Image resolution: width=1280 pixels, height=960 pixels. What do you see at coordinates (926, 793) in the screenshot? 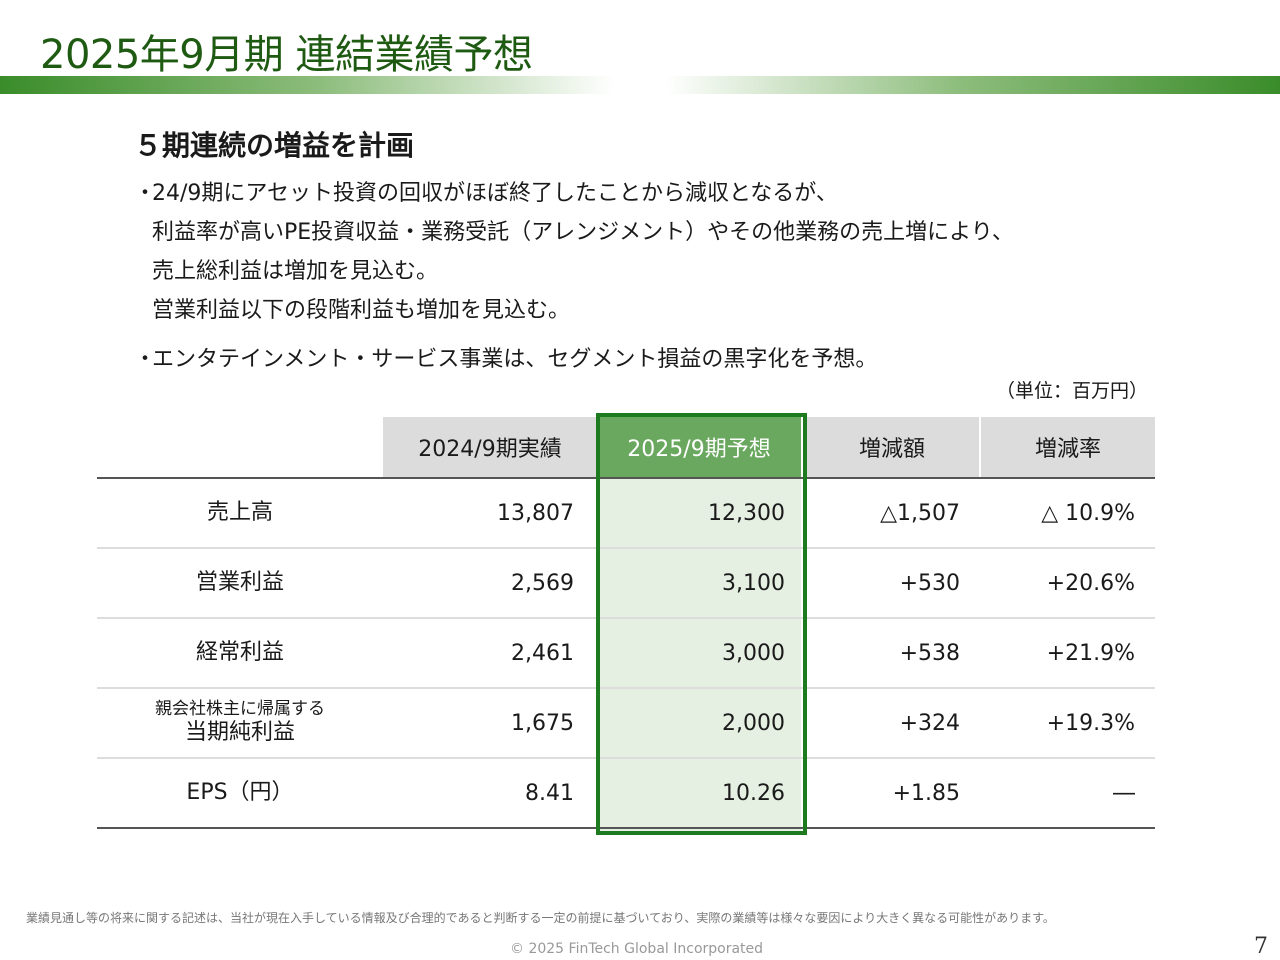
I see `cell-diff: +1.85` at bounding box center [926, 793].